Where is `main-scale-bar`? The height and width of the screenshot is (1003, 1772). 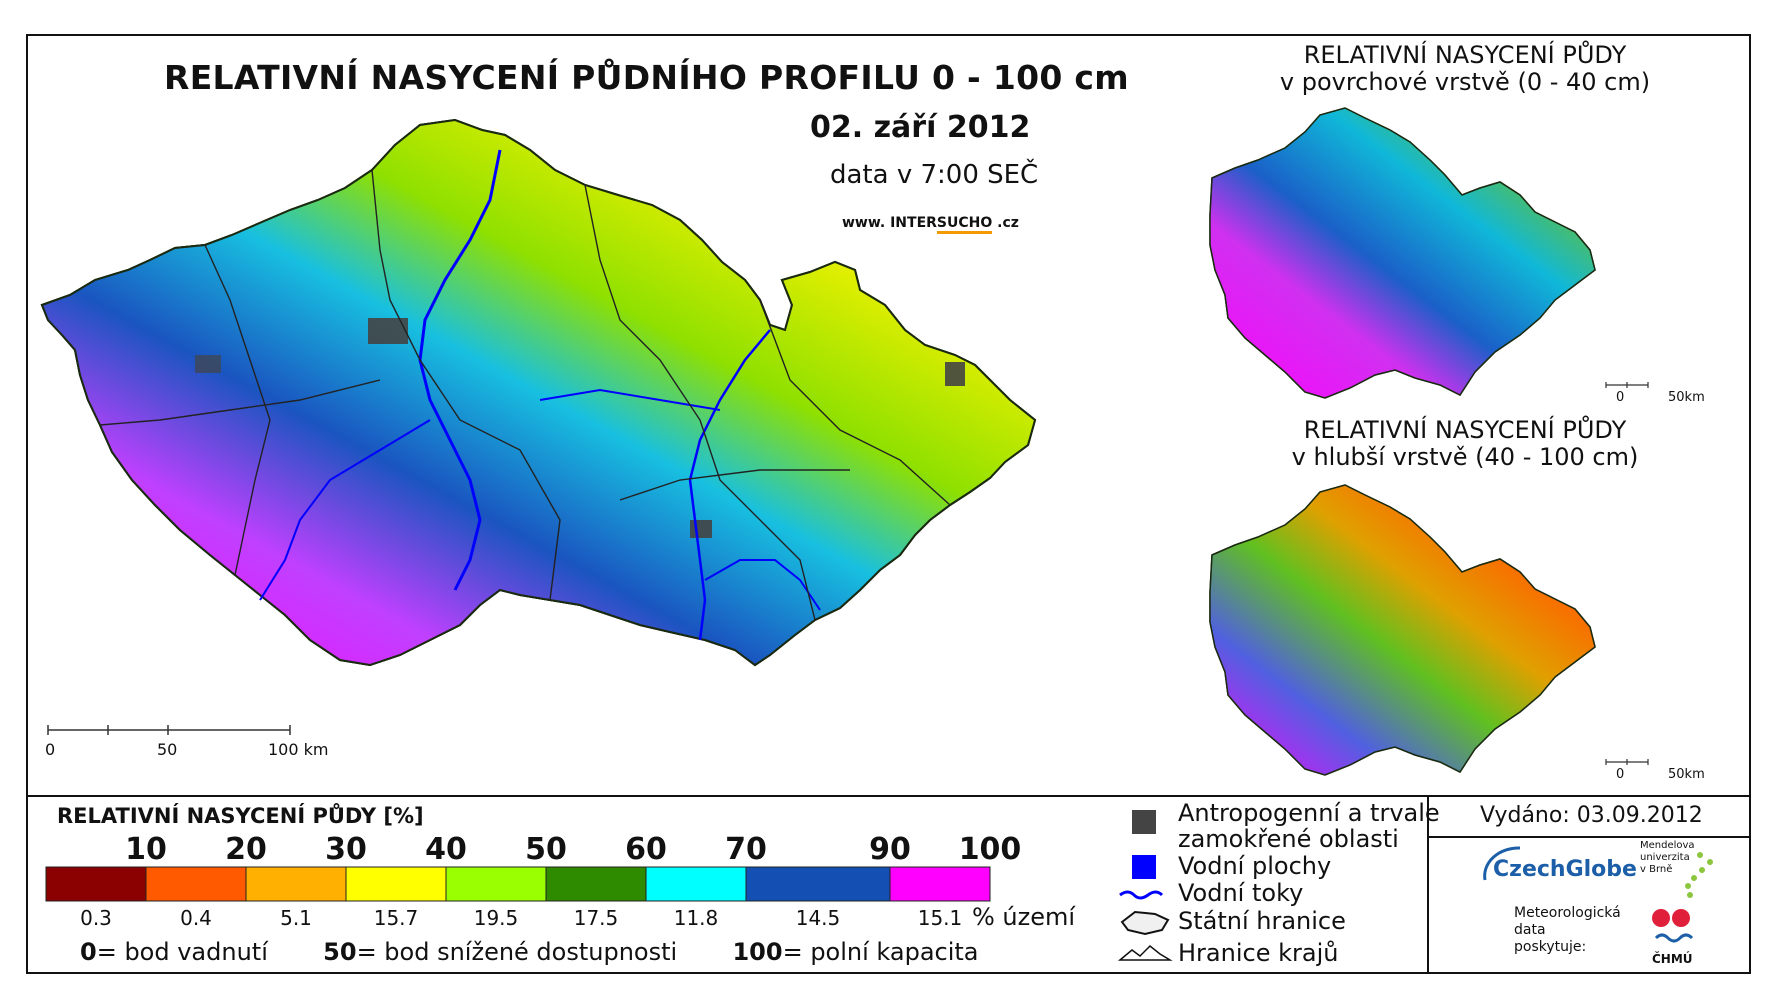 main-scale-bar is located at coordinates (169, 730).